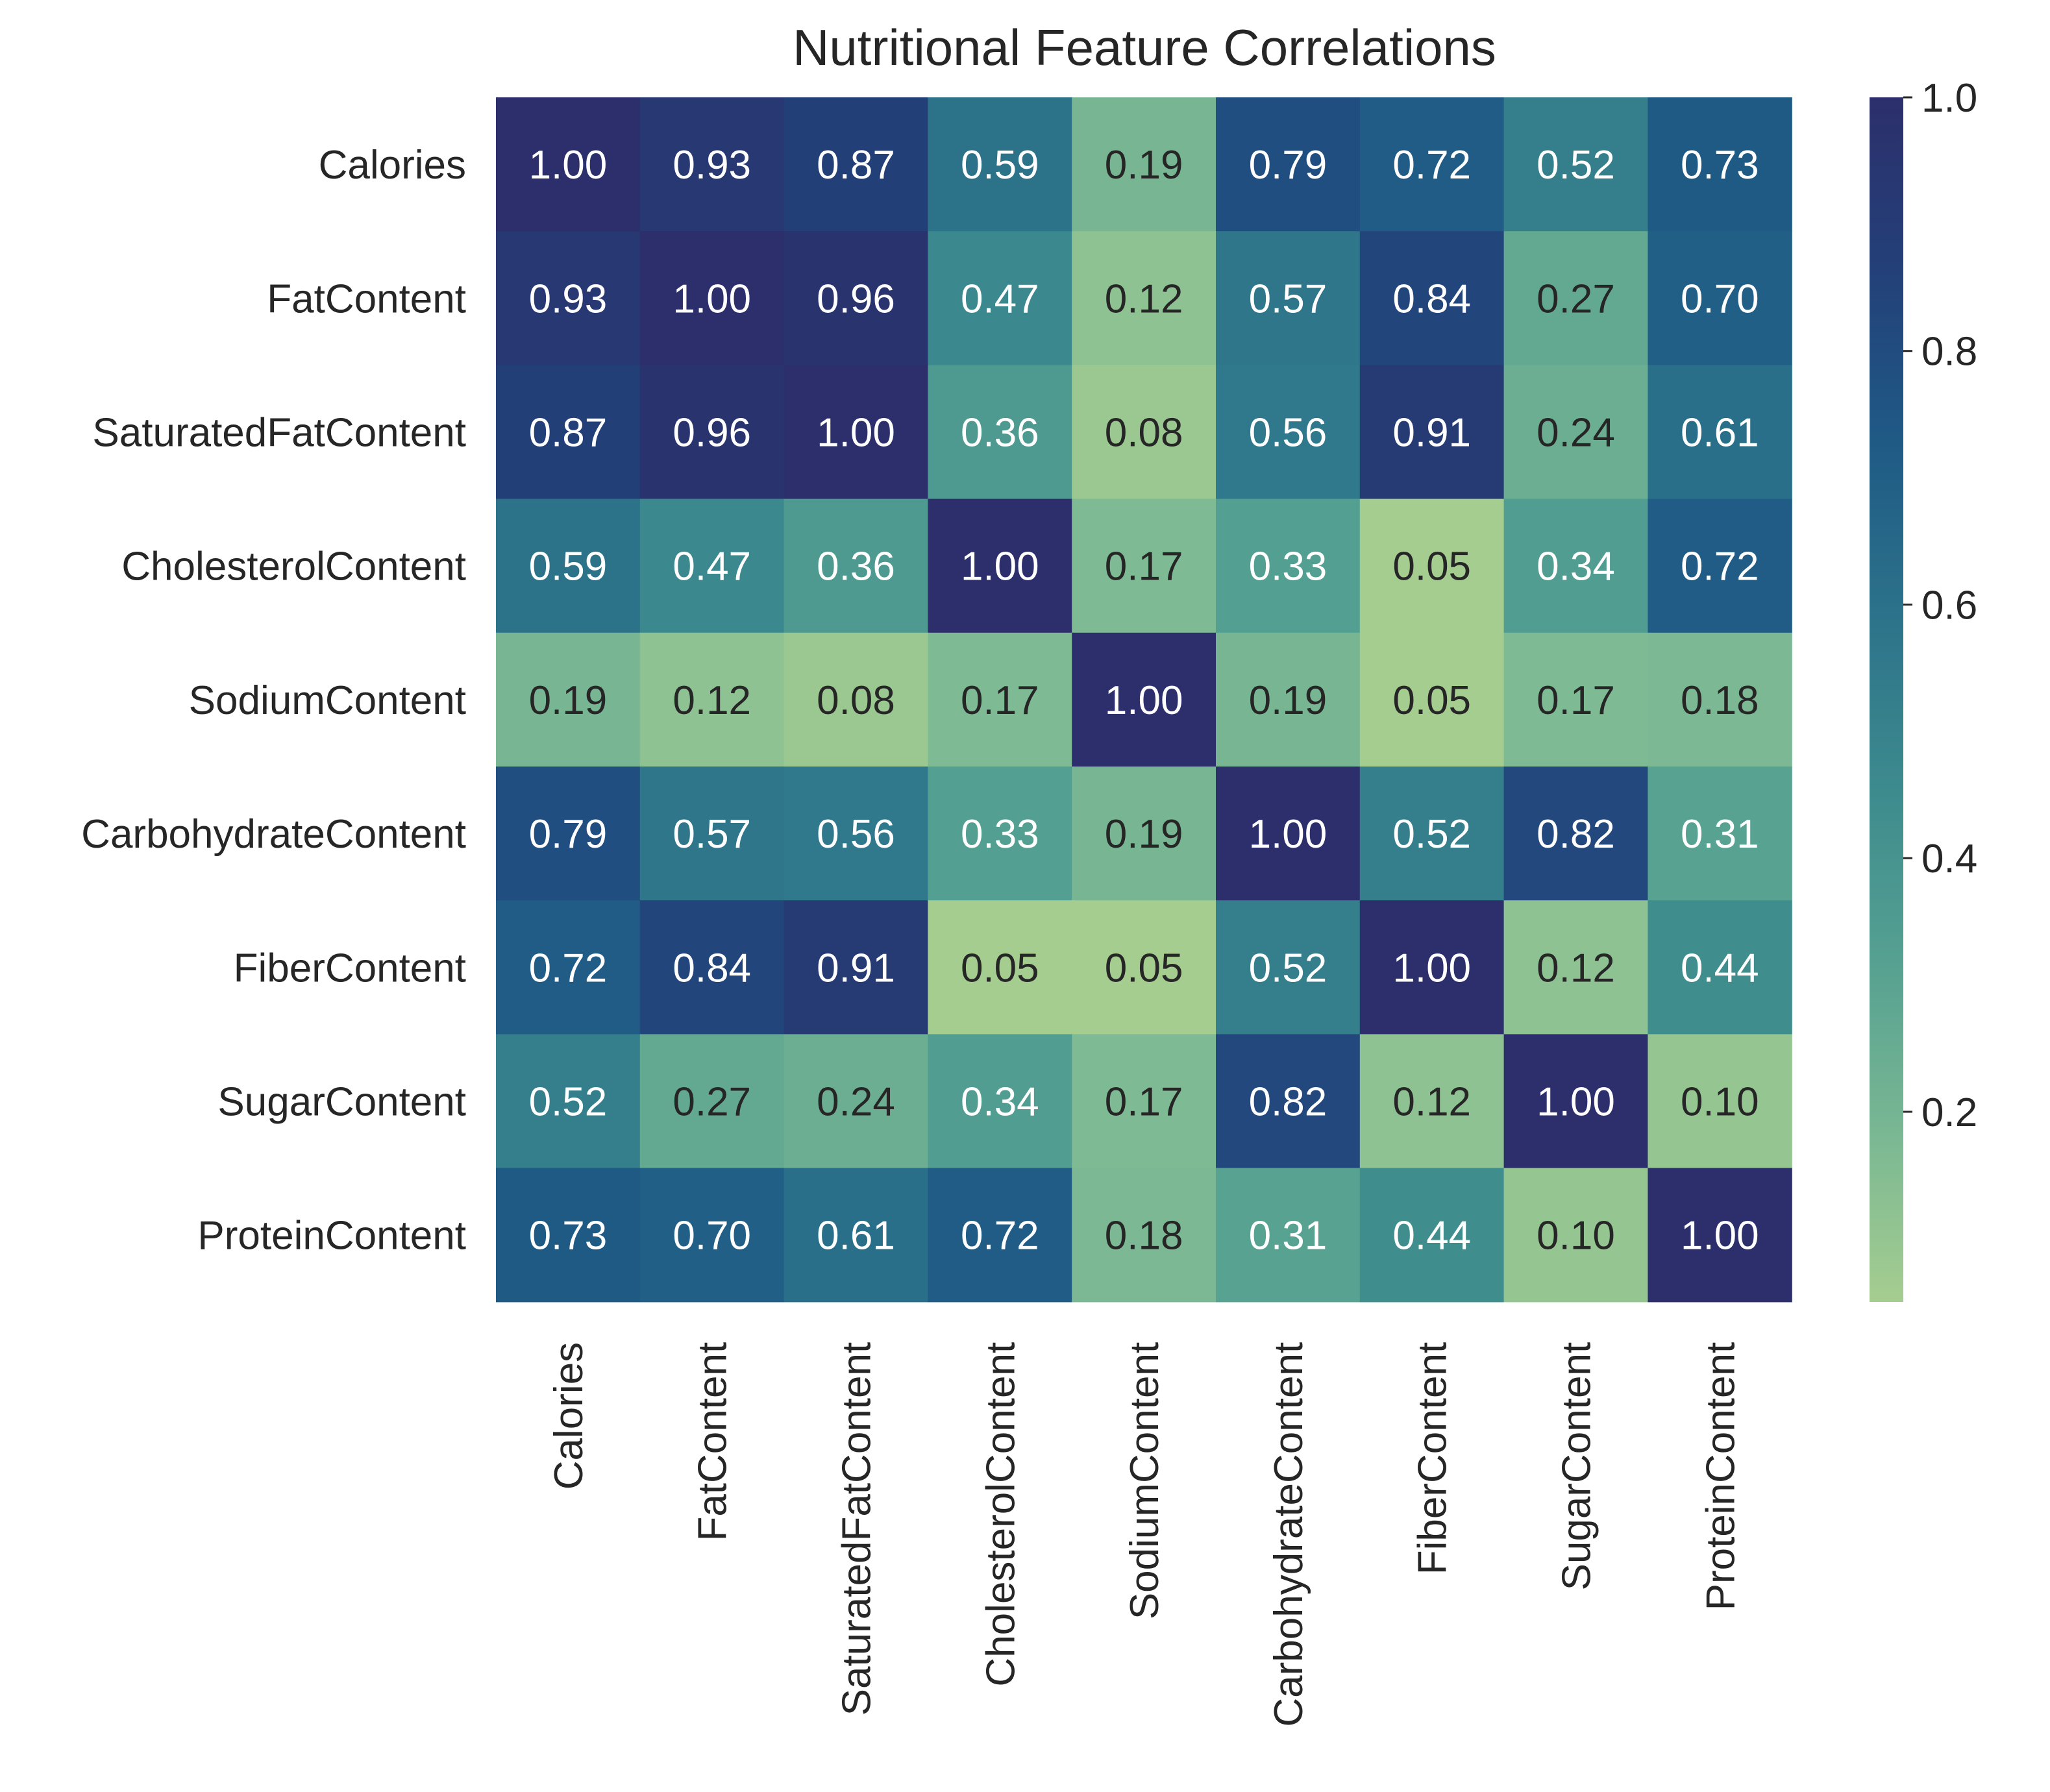 This screenshot has width=2050, height=1792. What do you see at coordinates (392, 165) in the screenshot?
I see `row-label-calories: Calories` at bounding box center [392, 165].